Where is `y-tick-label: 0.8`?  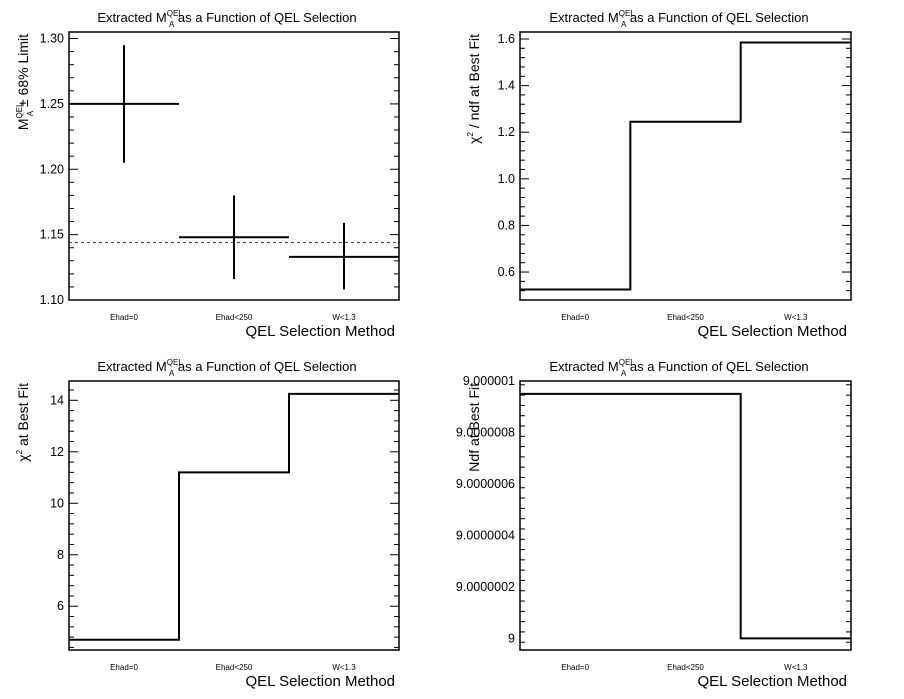
y-tick-label: 0.8 is located at coordinates (506, 225).